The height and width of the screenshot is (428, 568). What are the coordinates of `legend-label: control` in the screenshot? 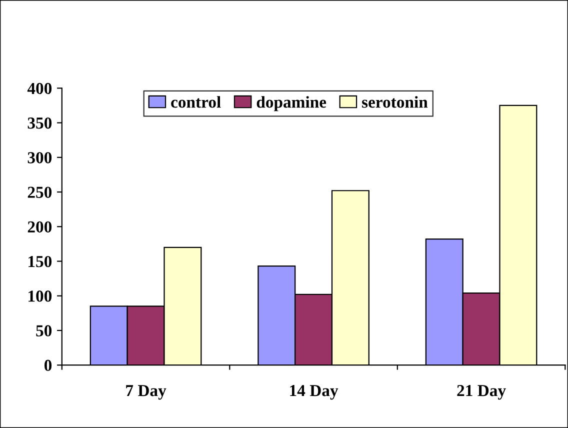 It's located at (196, 102).